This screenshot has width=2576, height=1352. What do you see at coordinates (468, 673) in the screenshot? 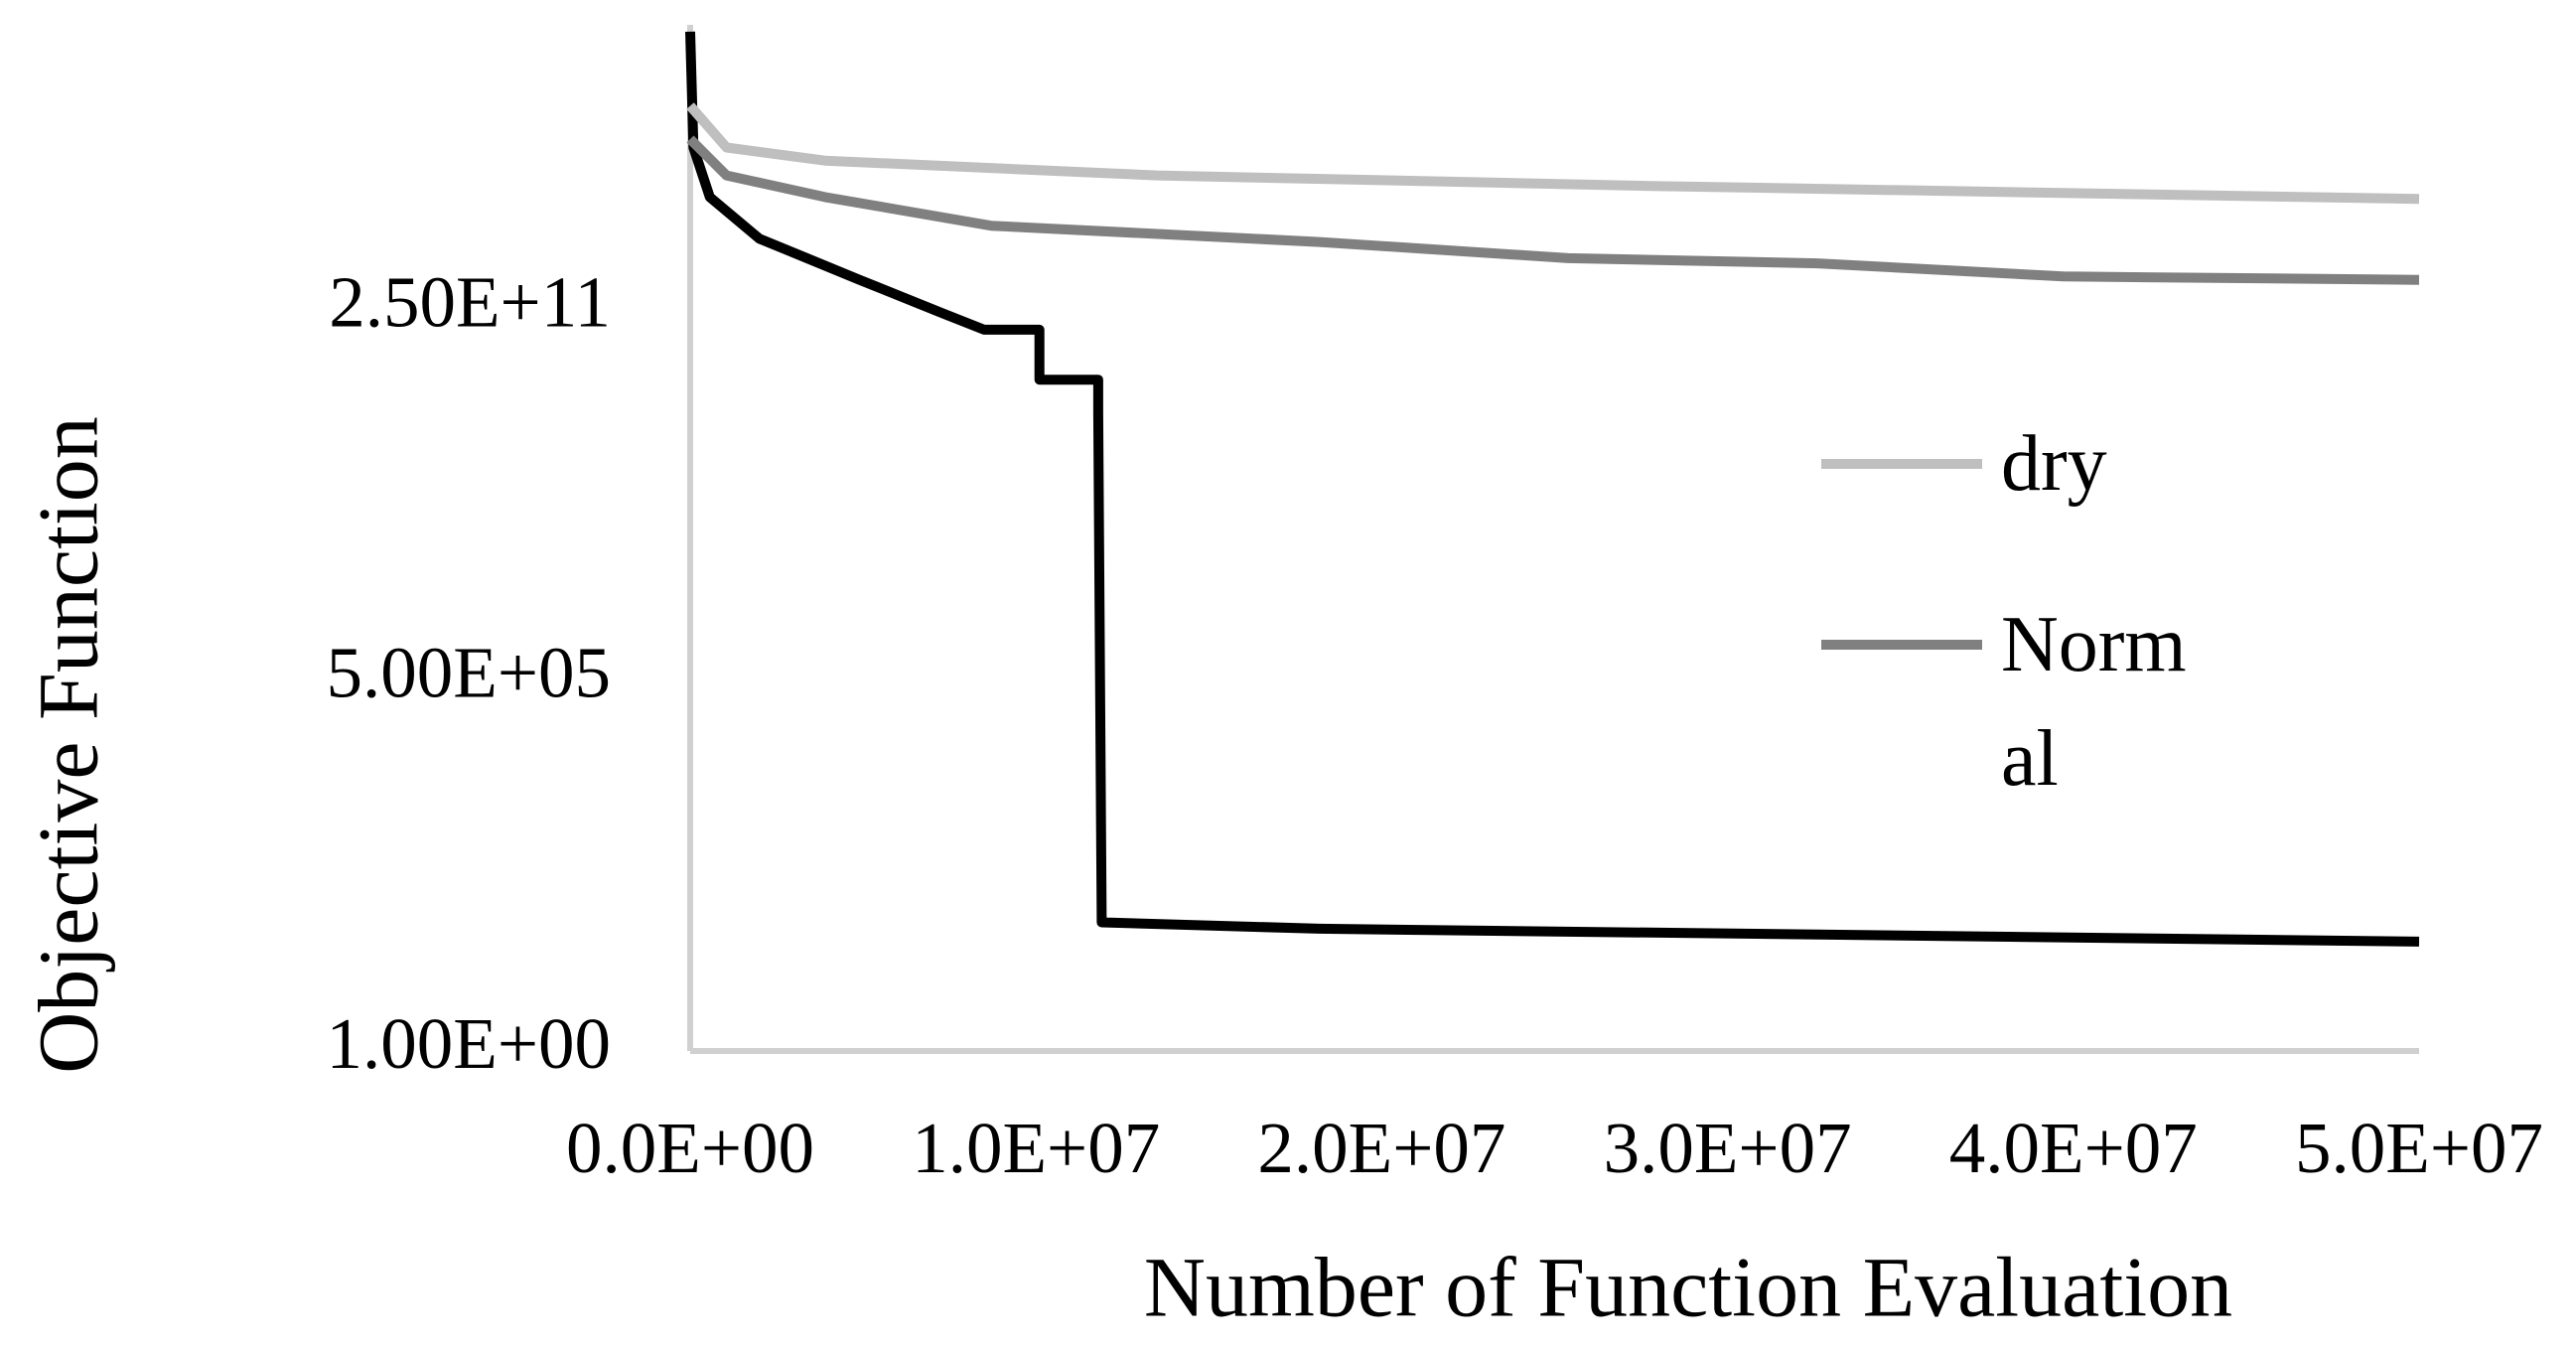
I see `y-tick-label: 5.00E+05` at bounding box center [468, 673].